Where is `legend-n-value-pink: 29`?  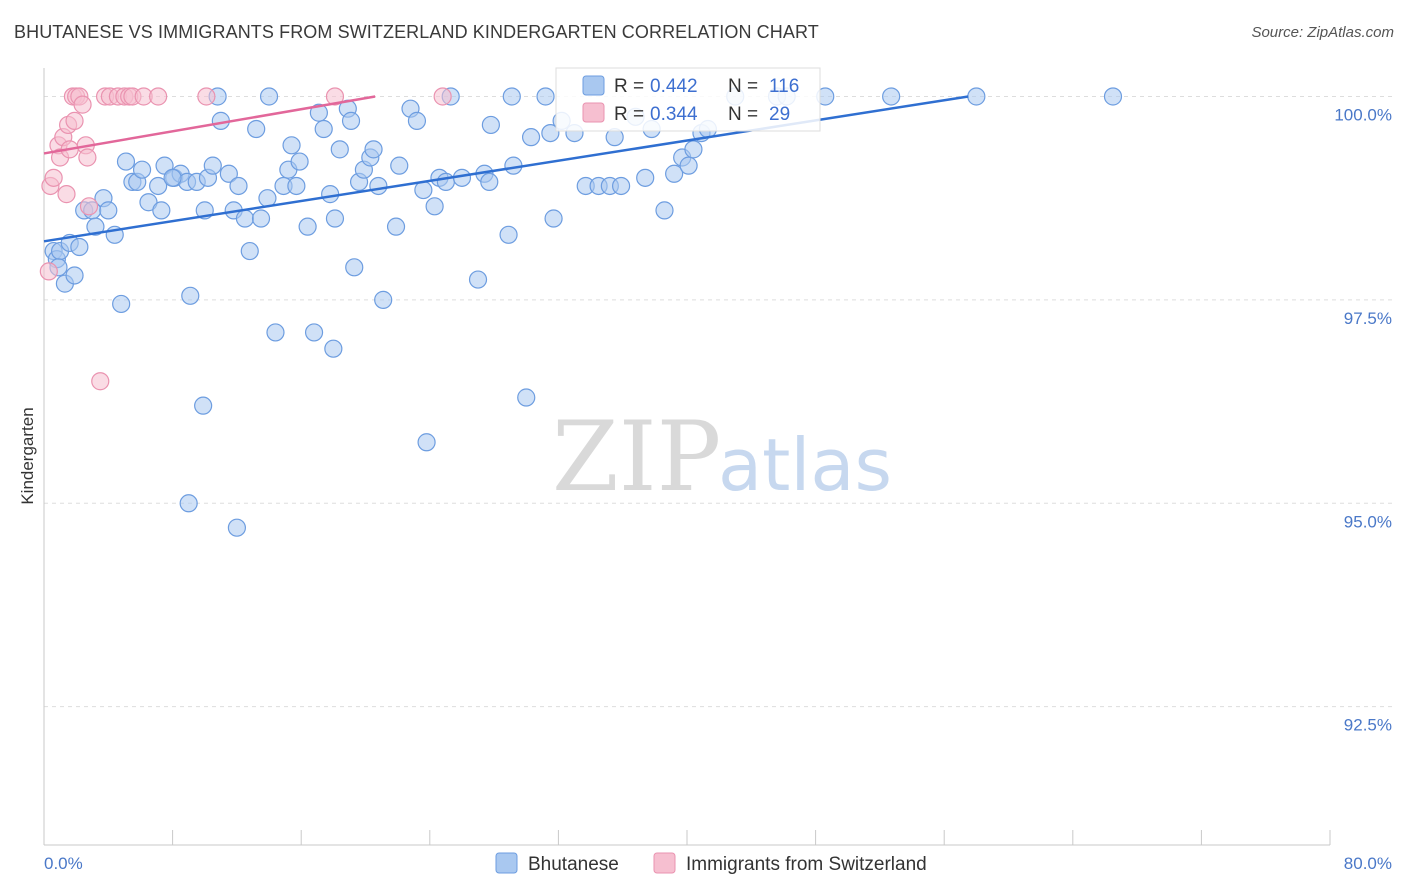
legend-n-value-pink: 29 is located at coordinates (779, 114).